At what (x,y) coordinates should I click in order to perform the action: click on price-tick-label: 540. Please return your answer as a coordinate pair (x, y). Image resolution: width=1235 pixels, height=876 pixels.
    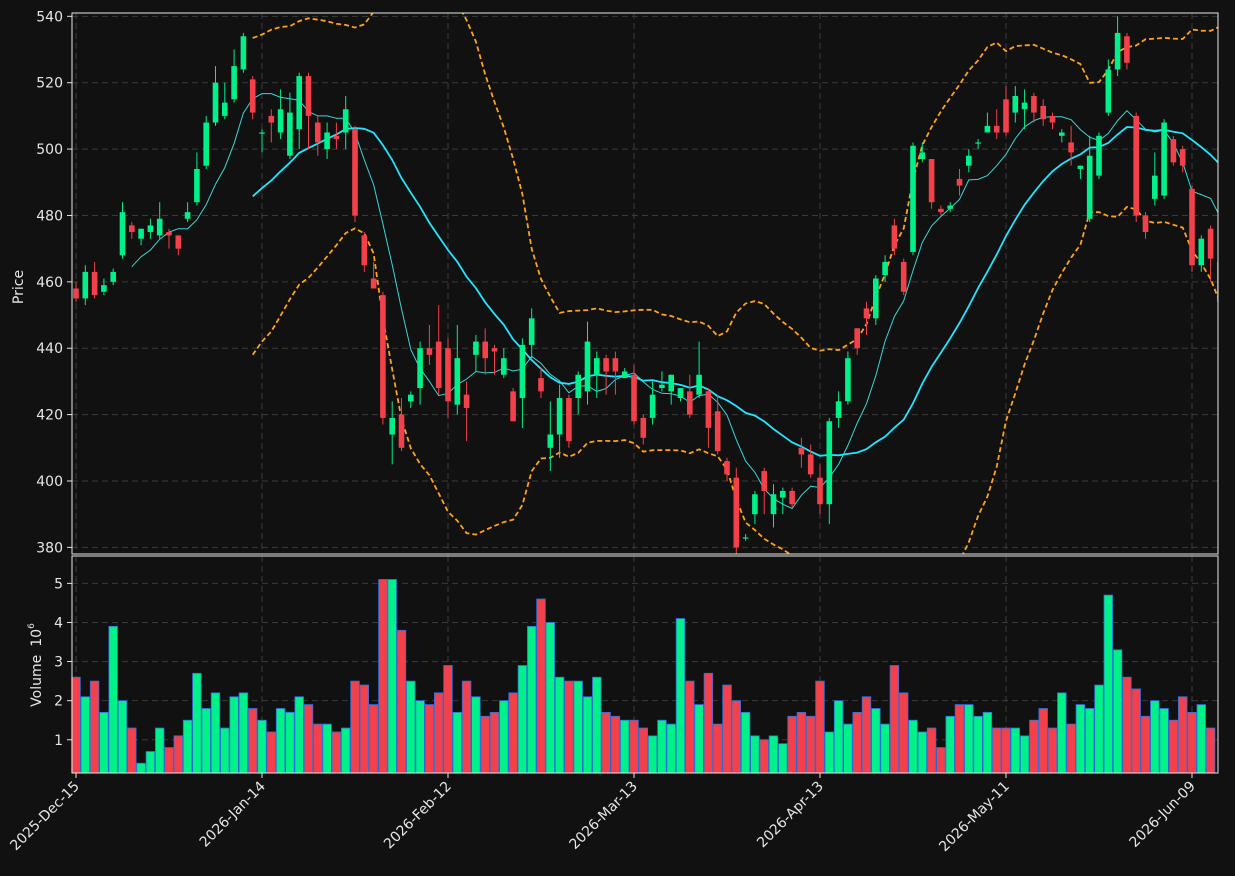
    Looking at the image, I should click on (49, 17).